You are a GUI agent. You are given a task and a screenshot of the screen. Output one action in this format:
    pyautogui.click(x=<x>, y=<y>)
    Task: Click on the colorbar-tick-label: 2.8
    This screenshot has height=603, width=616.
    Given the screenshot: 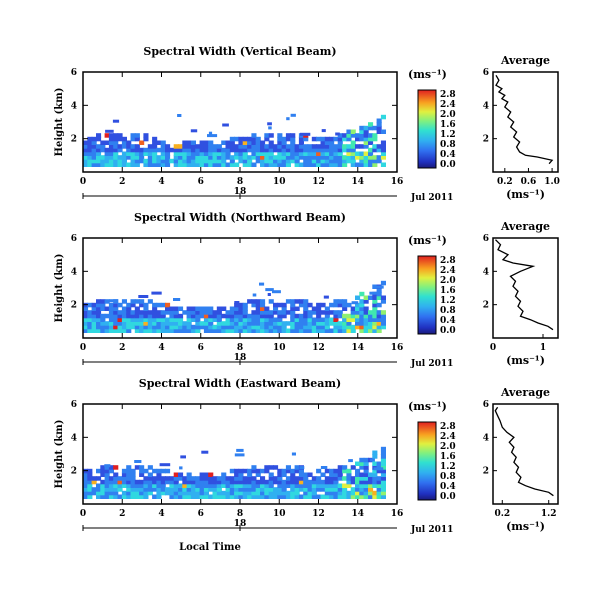 What is the action you would take?
    pyautogui.click(x=448, y=261)
    